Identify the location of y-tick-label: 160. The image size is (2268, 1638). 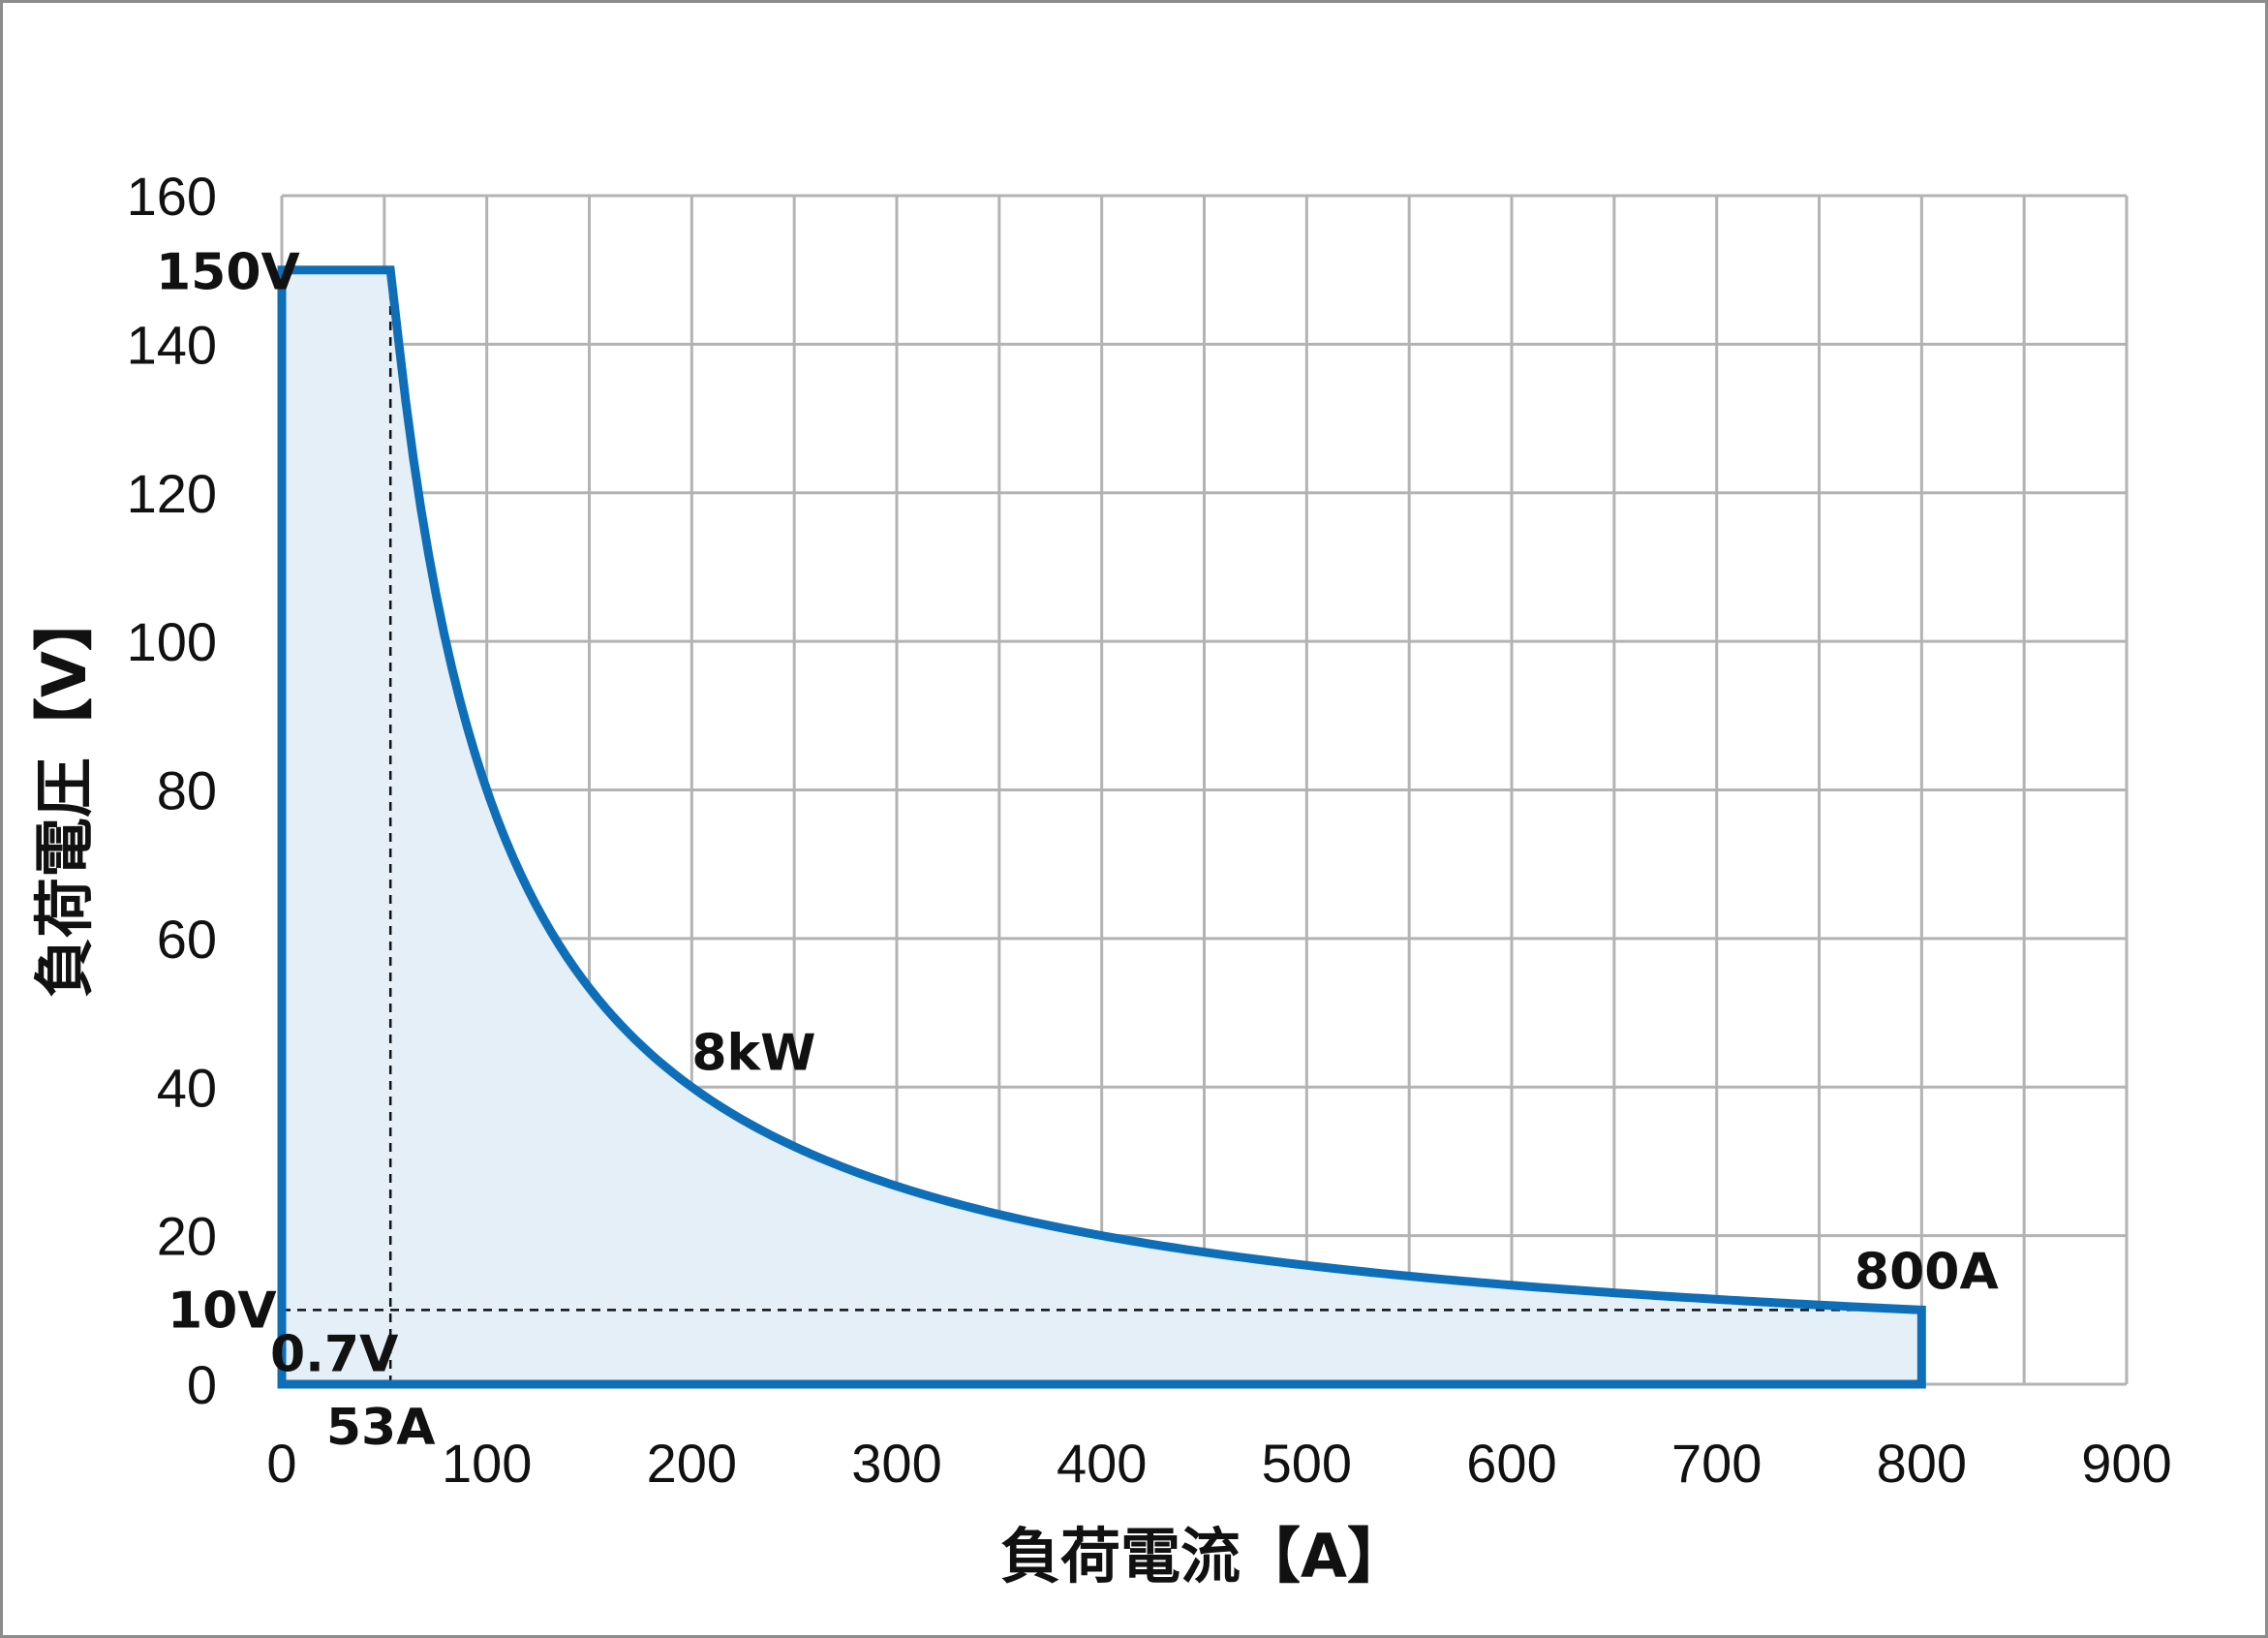
(172, 197).